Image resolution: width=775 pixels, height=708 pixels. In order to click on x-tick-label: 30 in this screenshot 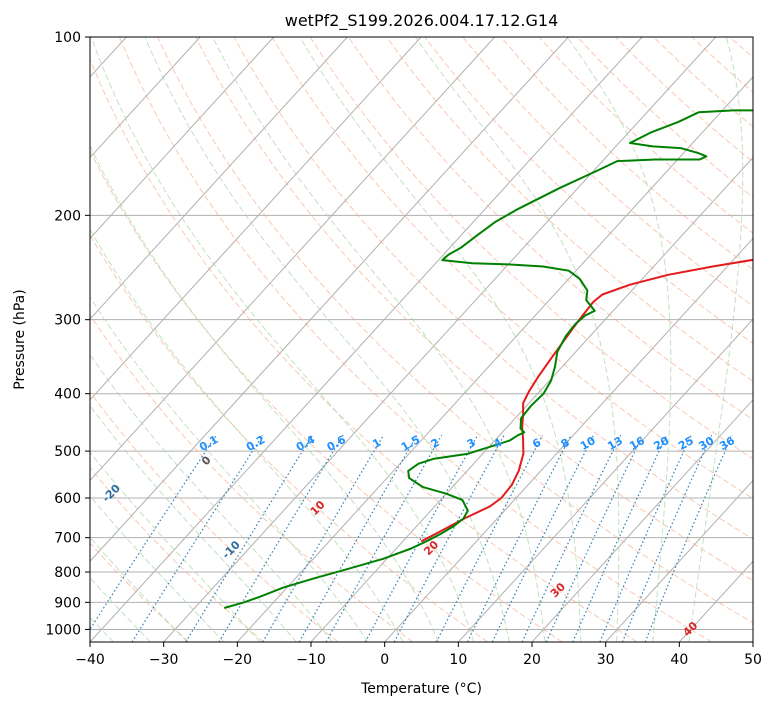, I will do `click(606, 660)`.